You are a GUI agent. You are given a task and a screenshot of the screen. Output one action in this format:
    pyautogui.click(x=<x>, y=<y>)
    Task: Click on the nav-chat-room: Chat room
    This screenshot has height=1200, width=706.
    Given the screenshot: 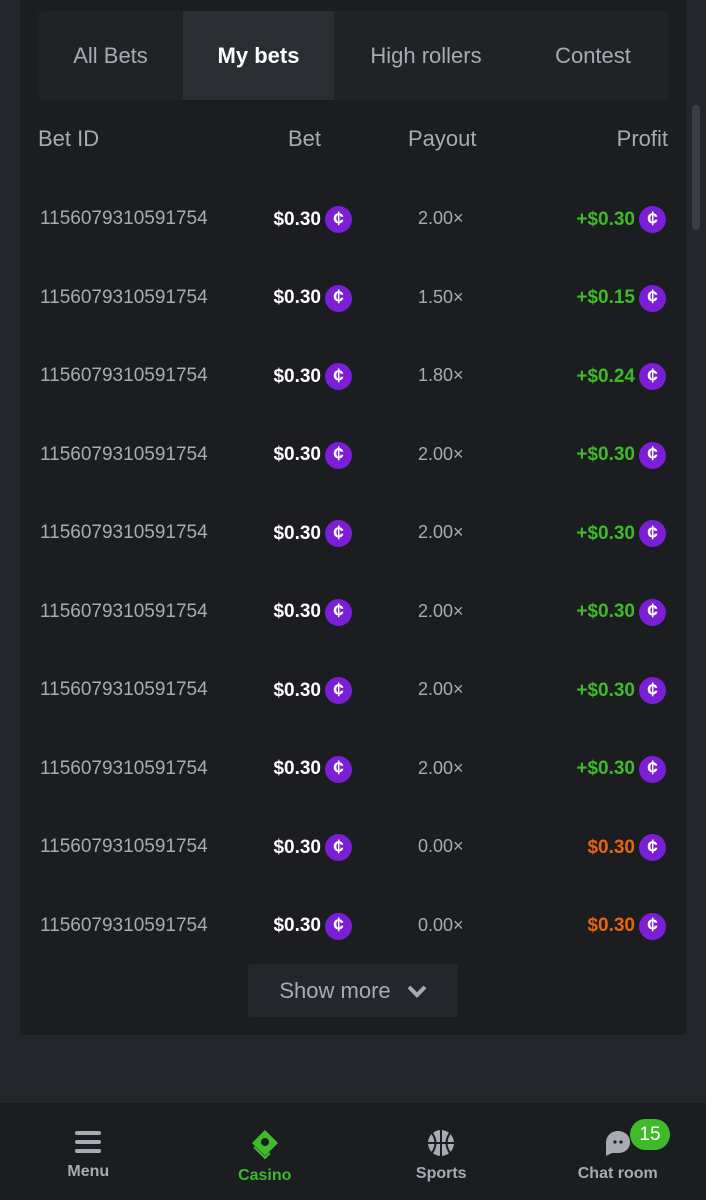 What is the action you would take?
    pyautogui.click(x=618, y=1151)
    